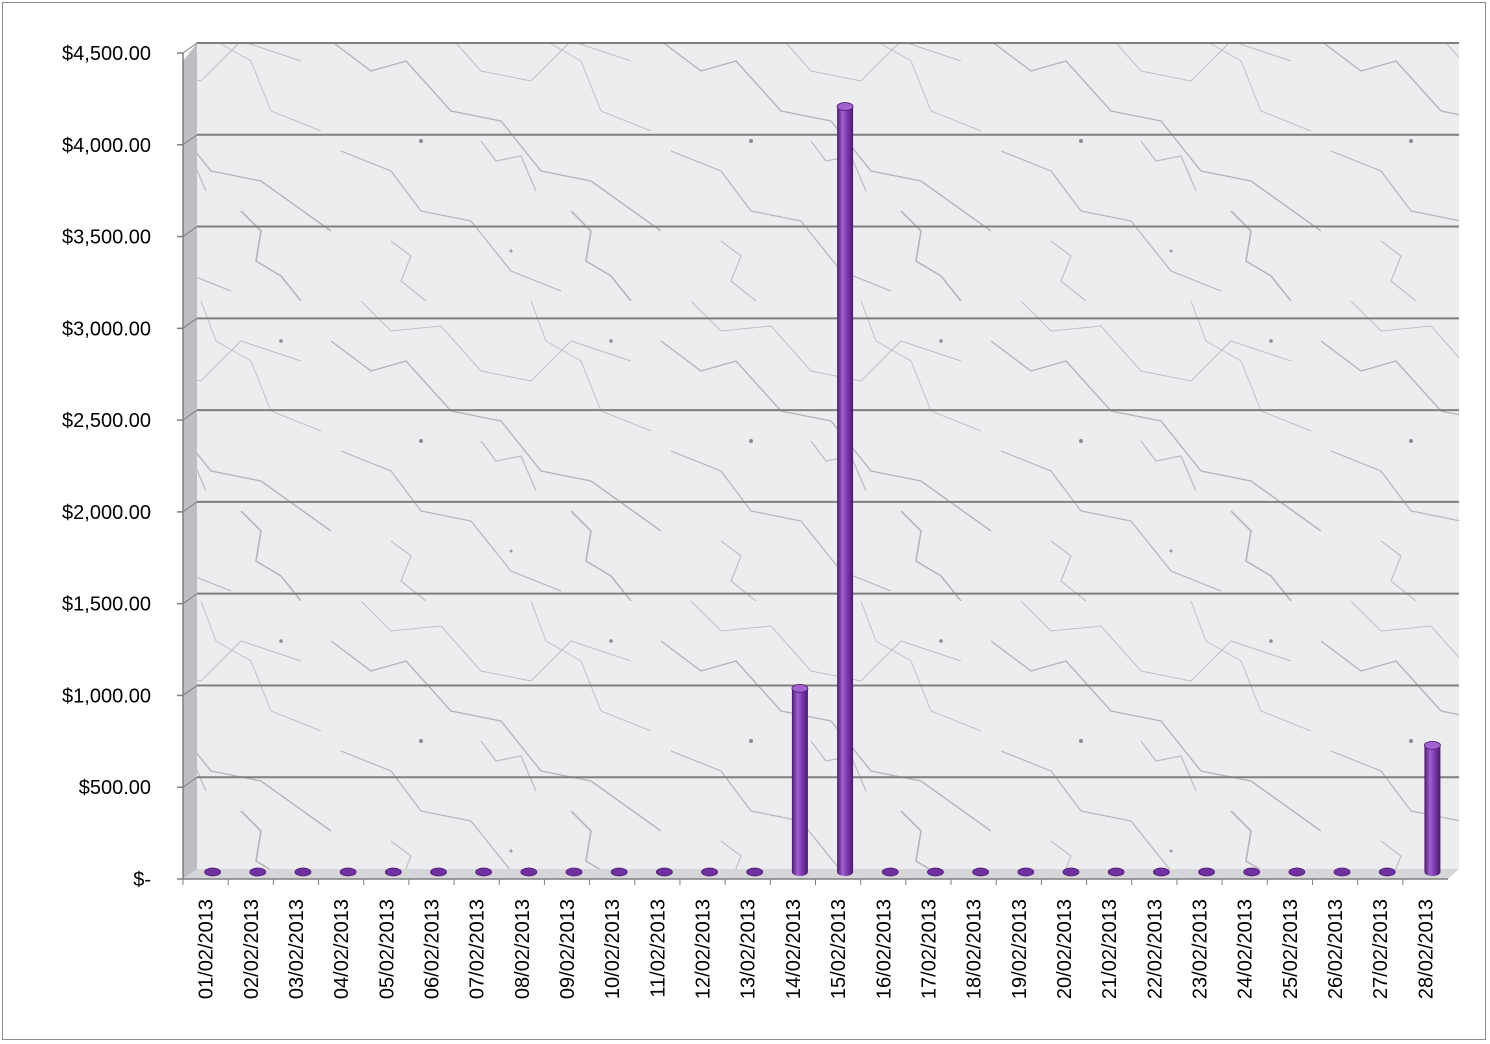 This screenshot has width=1490, height=1044. What do you see at coordinates (432, 949) in the screenshot?
I see `x-tick-label: 06/02/2013` at bounding box center [432, 949].